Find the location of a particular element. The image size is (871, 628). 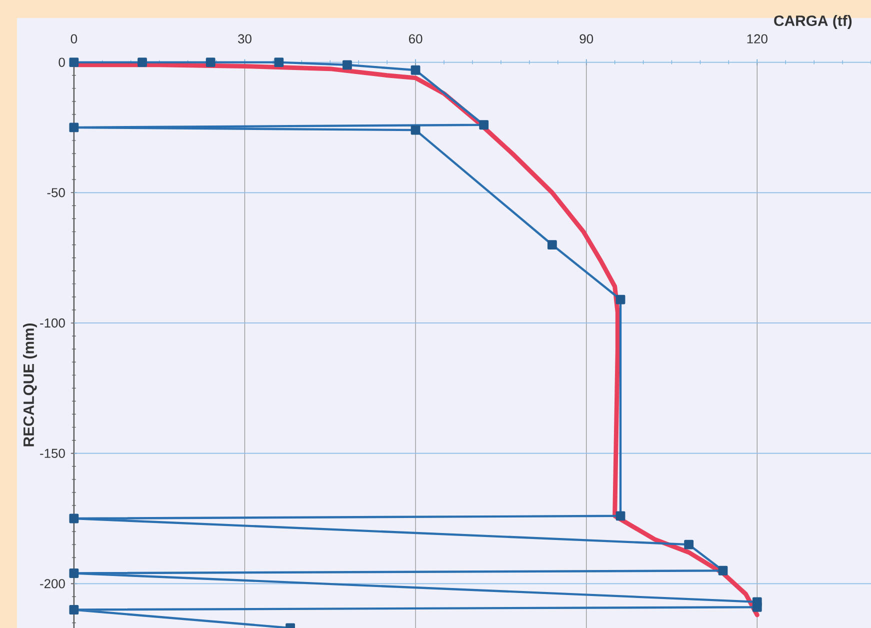

x-tick-label: 0 is located at coordinates (74, 39).